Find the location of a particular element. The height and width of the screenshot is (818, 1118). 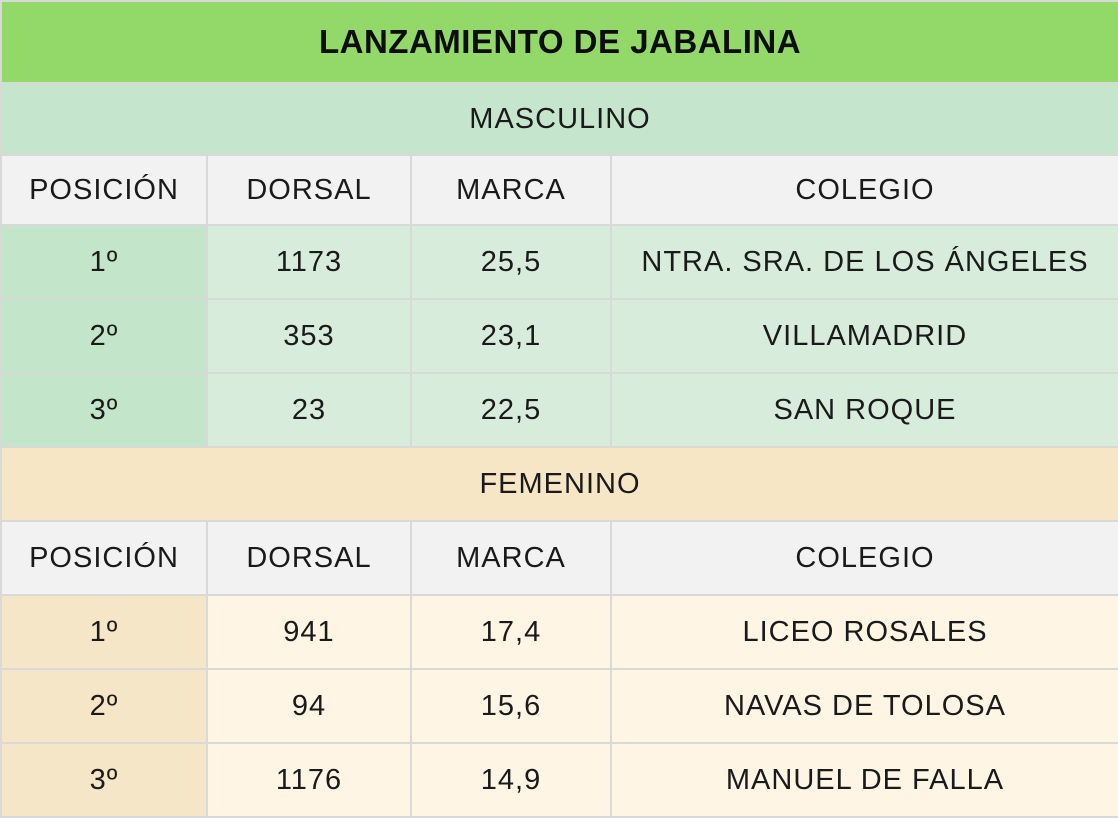

table-row: 2º 94 15,6 NAVAS DE TOLOSA is located at coordinates (559, 706).